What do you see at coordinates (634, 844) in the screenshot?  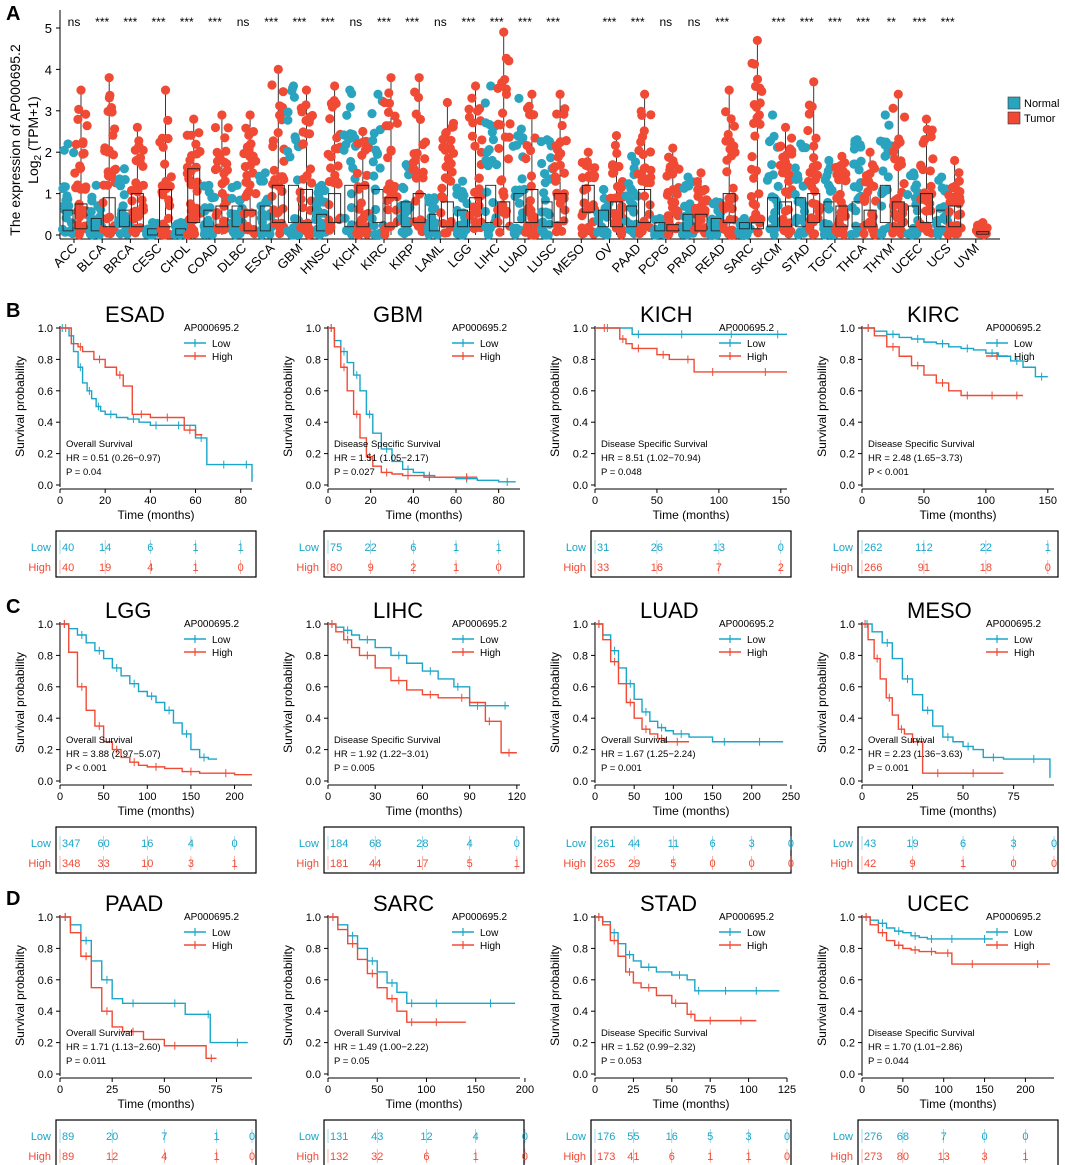 I see `km-risk-value: 44` at bounding box center [634, 844].